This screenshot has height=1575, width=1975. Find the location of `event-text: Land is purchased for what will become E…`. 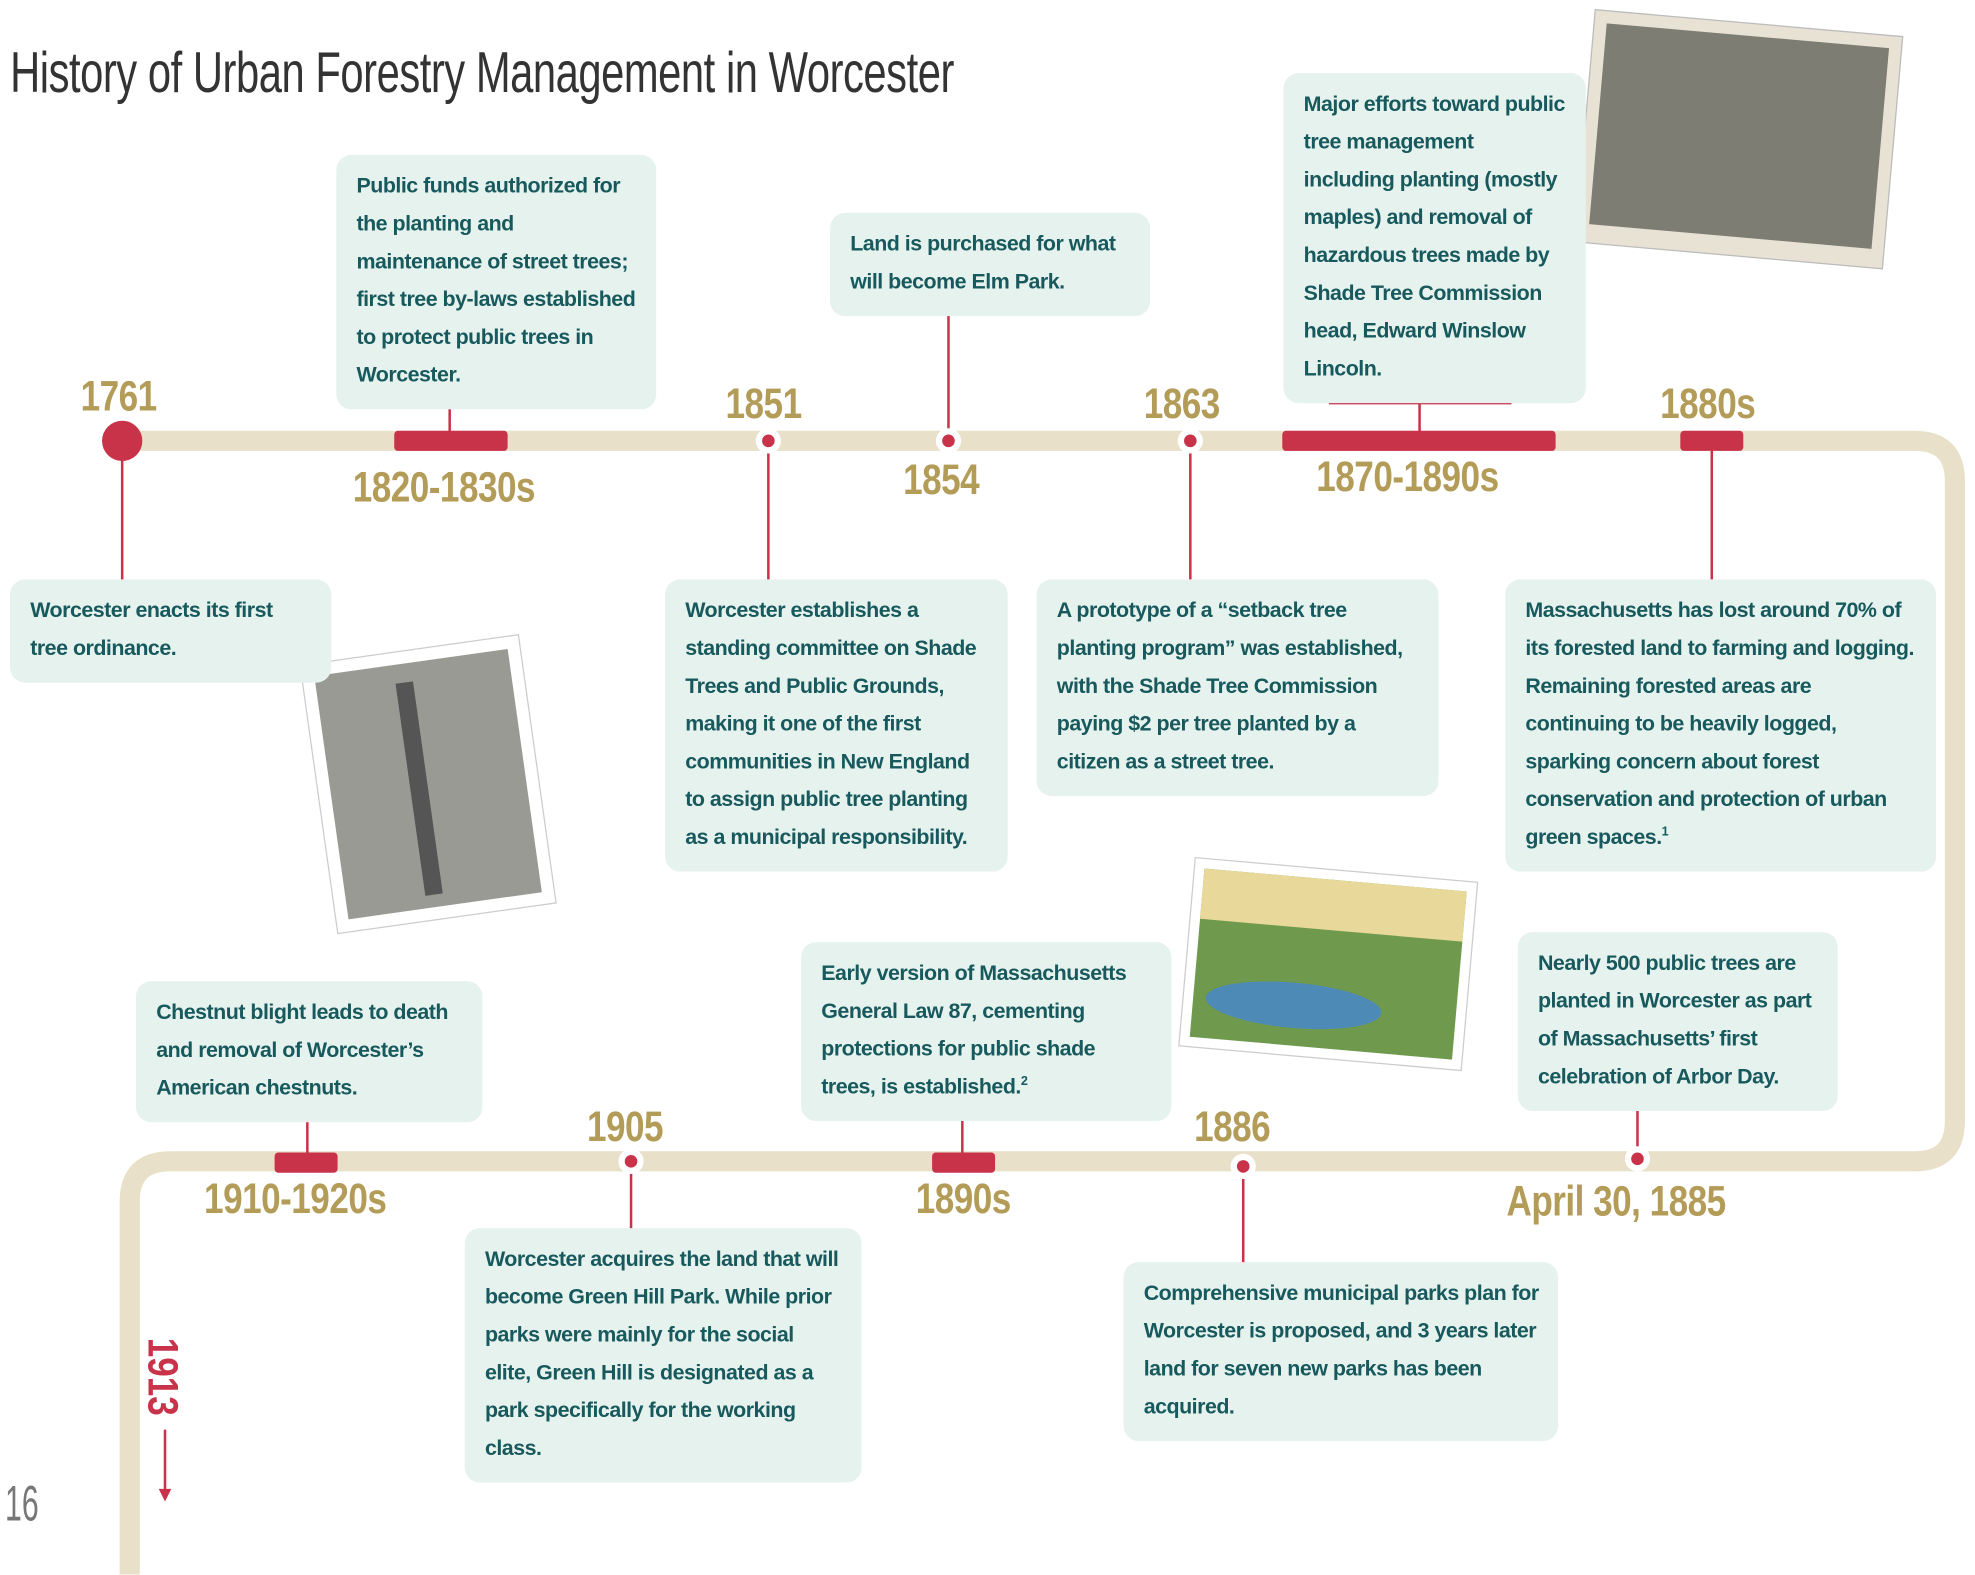

event-text: Land is purchased for what will become E… is located at coordinates (990, 264).